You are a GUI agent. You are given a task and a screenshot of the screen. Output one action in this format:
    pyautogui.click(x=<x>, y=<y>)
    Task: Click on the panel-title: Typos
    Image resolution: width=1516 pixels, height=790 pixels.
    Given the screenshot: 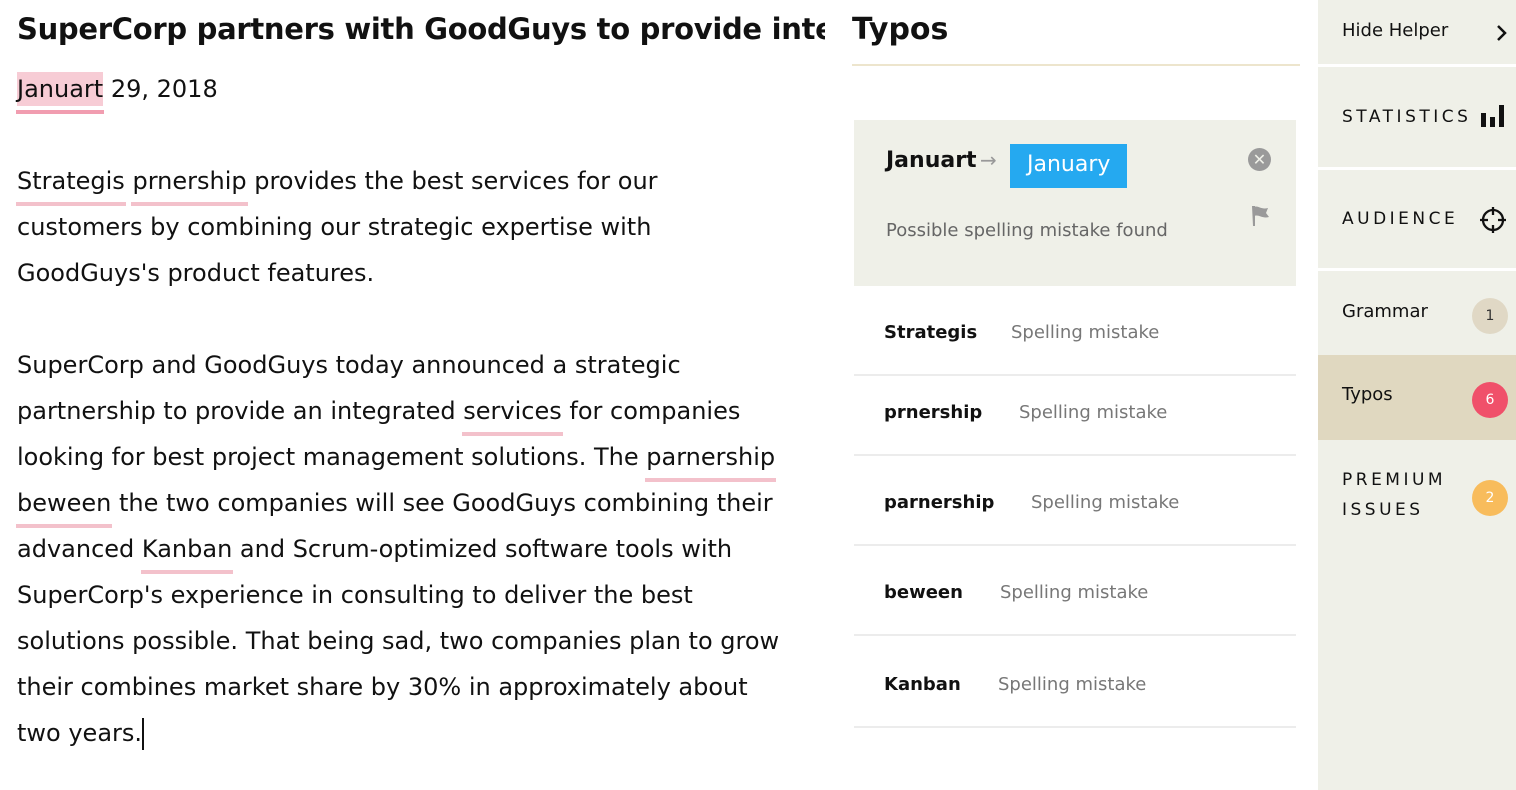 What is the action you would take?
    pyautogui.click(x=900, y=29)
    